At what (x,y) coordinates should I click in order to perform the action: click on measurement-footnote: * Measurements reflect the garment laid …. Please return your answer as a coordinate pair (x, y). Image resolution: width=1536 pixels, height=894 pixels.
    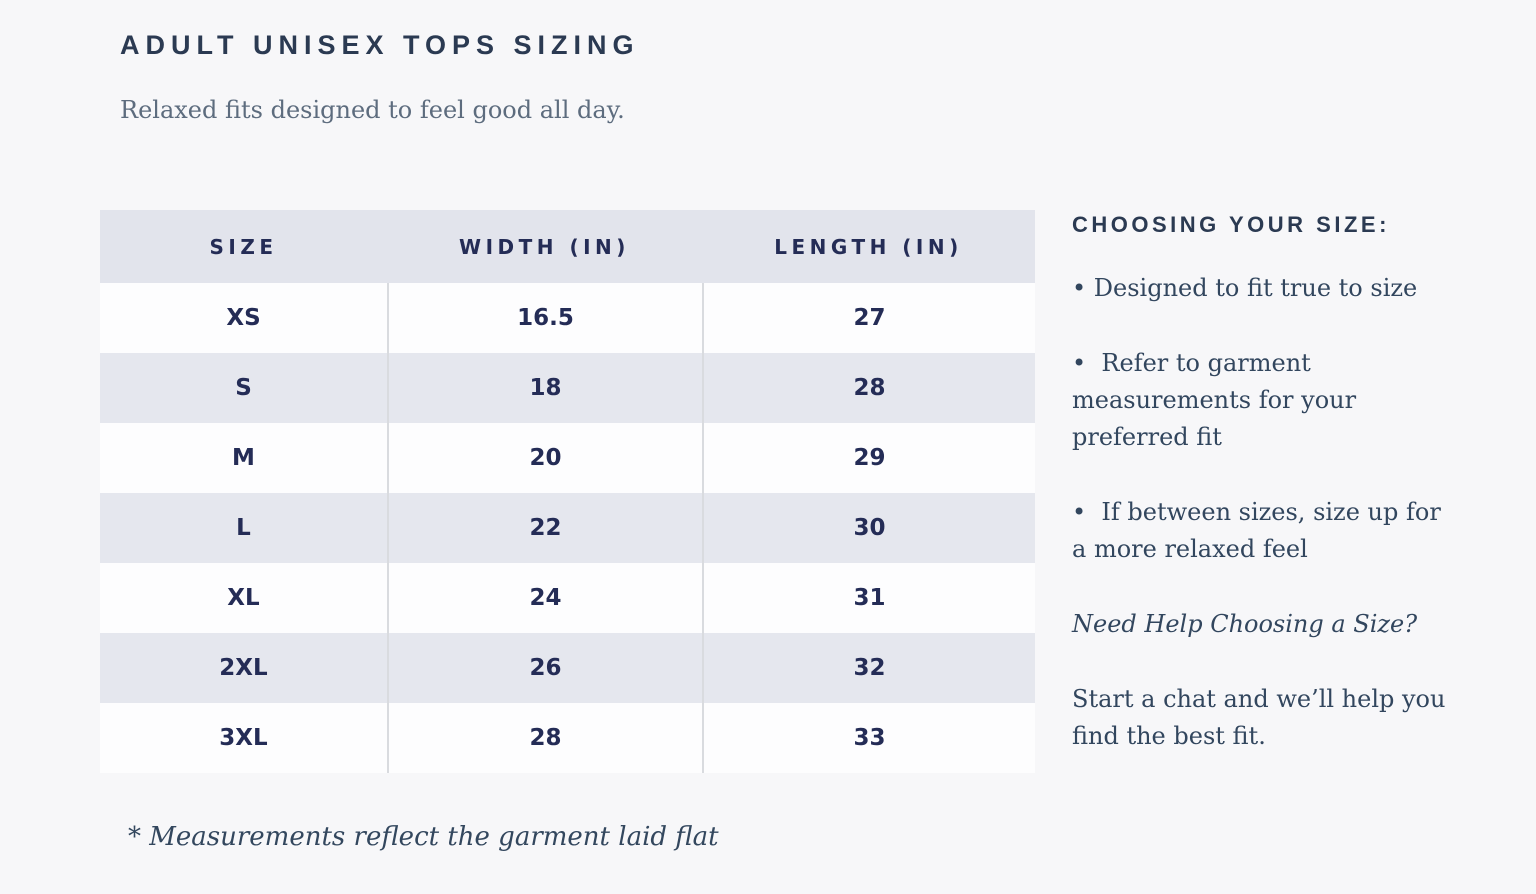
    Looking at the image, I should click on (423, 837).